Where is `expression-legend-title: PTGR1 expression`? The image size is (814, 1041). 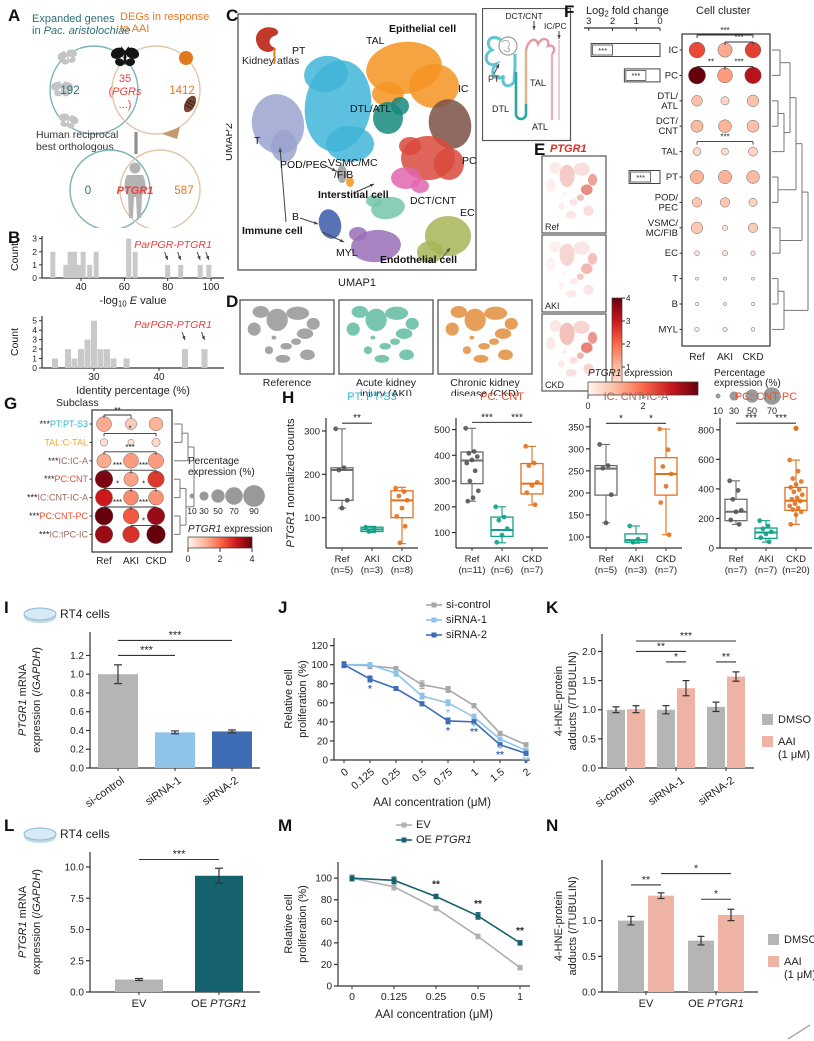 expression-legend-title: PTGR1 expression is located at coordinates (630, 373).